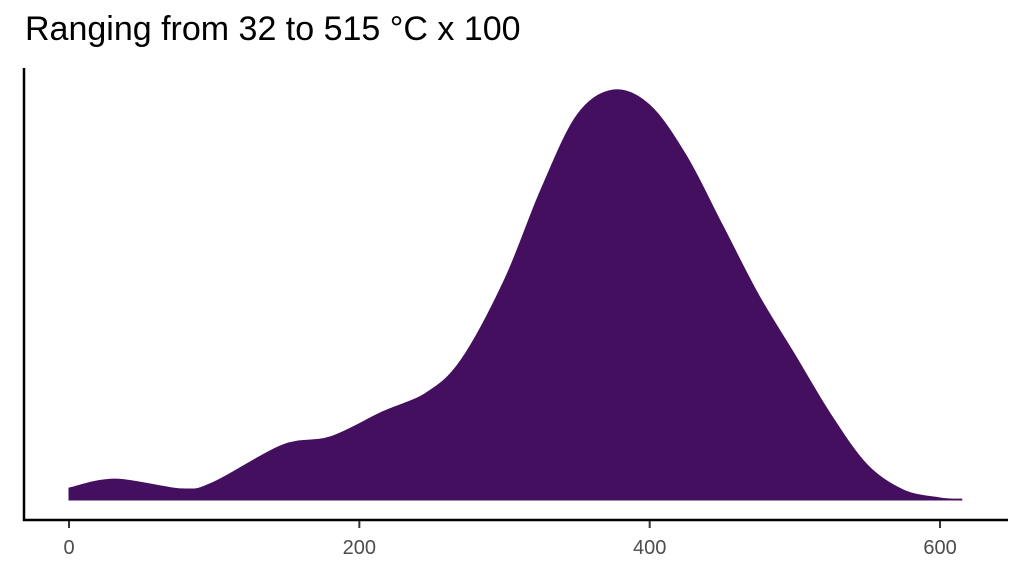 The image size is (1024, 576). Describe the element at coordinates (68, 548) in the screenshot. I see `x-tick-label: 0` at that location.